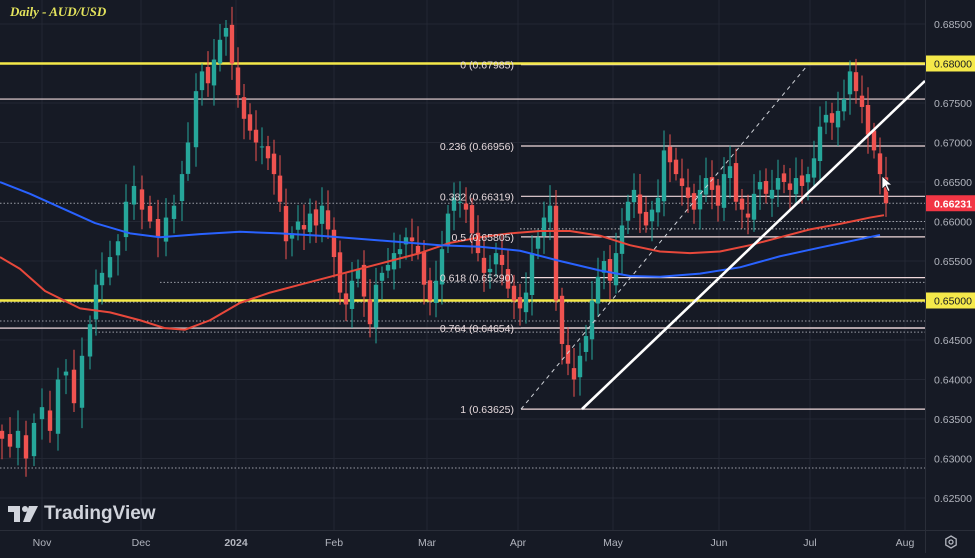 This screenshot has height=558, width=975. Describe the element at coordinates (518, 543) in the screenshot. I see `time-axis-label: Apr` at that location.